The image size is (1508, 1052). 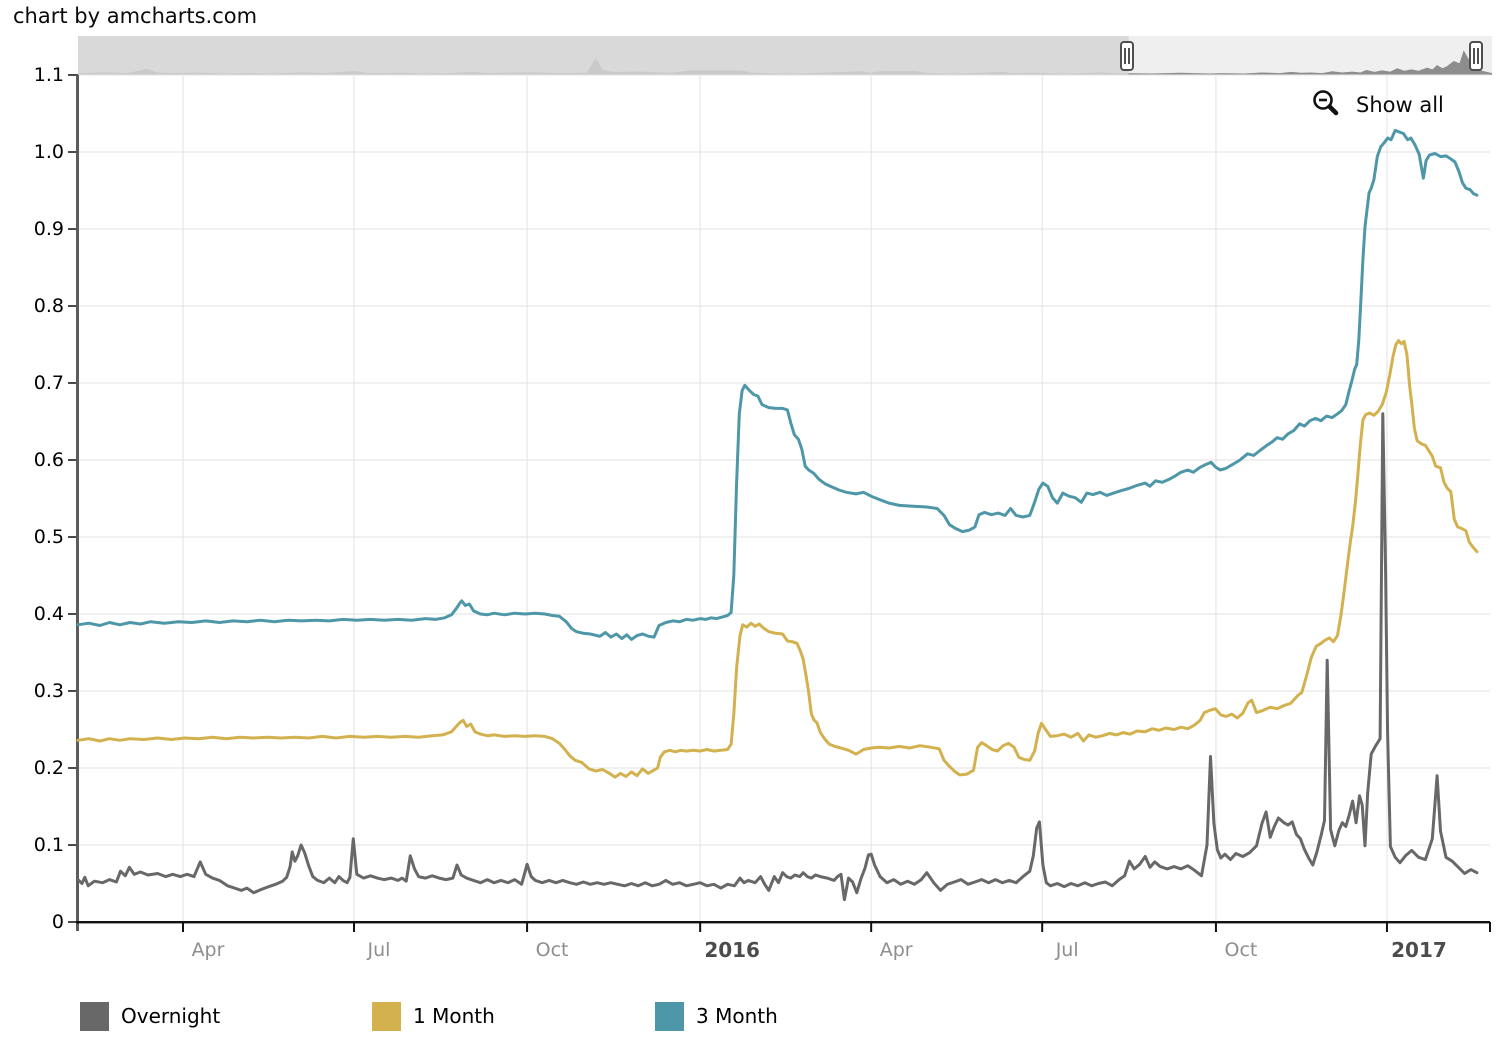 I want to click on show-all-label: Show all, so click(x=1400, y=105).